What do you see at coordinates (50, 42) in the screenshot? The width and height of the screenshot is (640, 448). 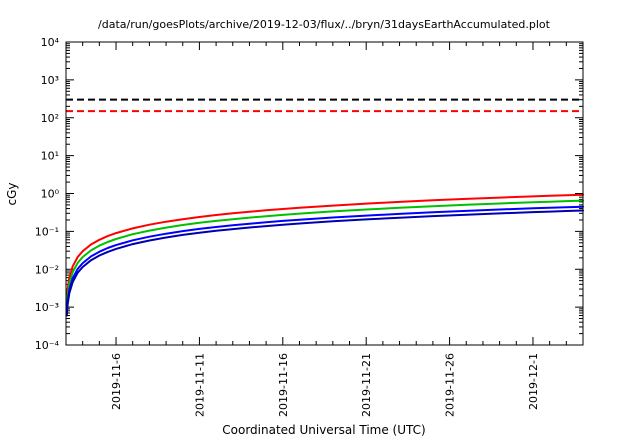 I see `y-tick-label: 10⁴` at bounding box center [50, 42].